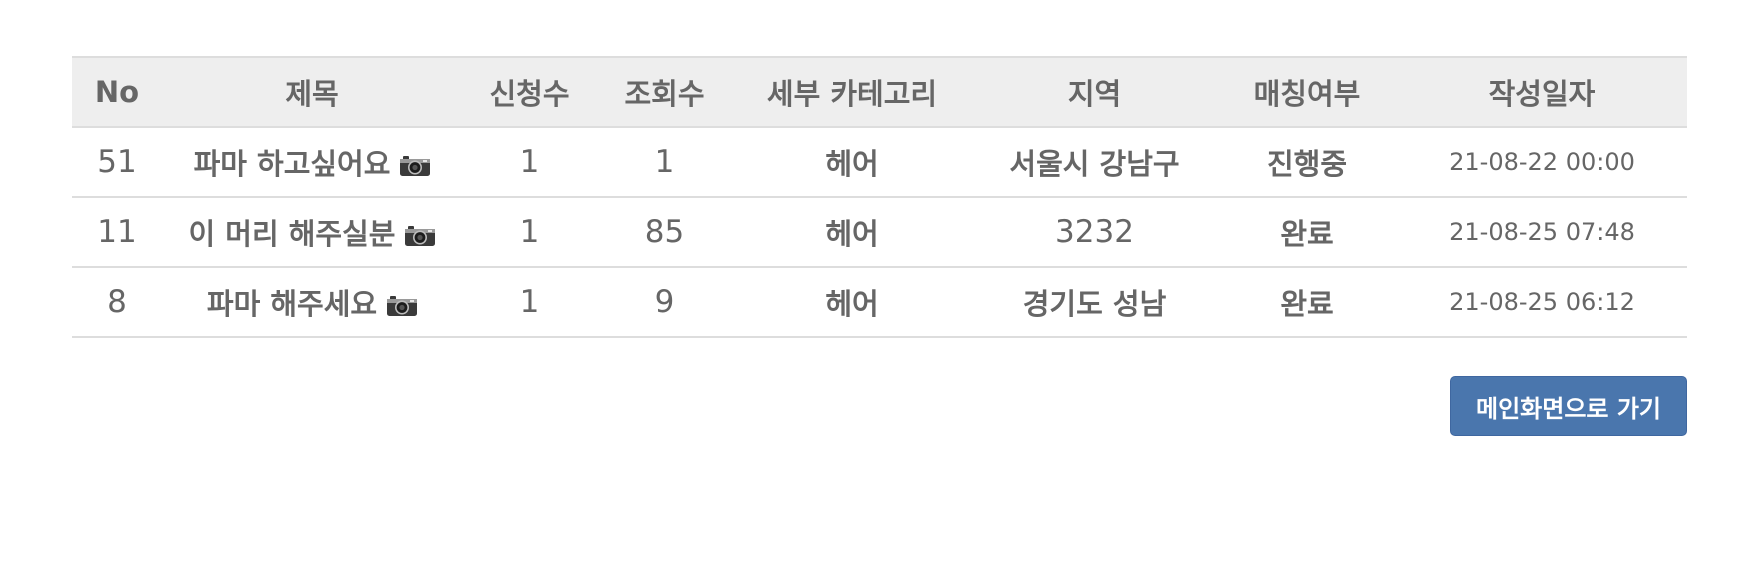 This screenshot has width=1750, height=566. I want to click on cell-date: 21-08-25 07:48, so click(1542, 232).